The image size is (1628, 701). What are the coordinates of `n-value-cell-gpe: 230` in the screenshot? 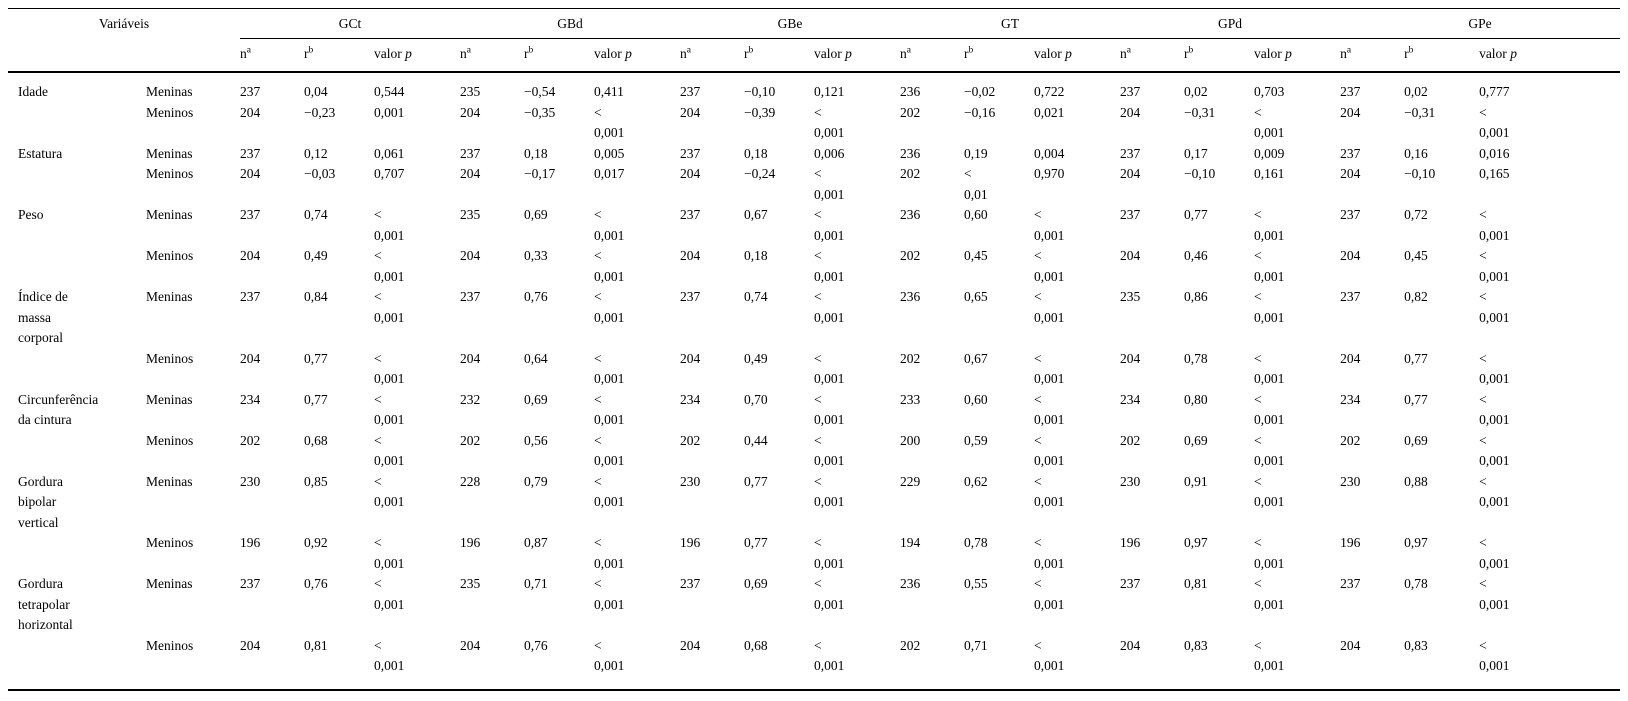 It's located at (1350, 481).